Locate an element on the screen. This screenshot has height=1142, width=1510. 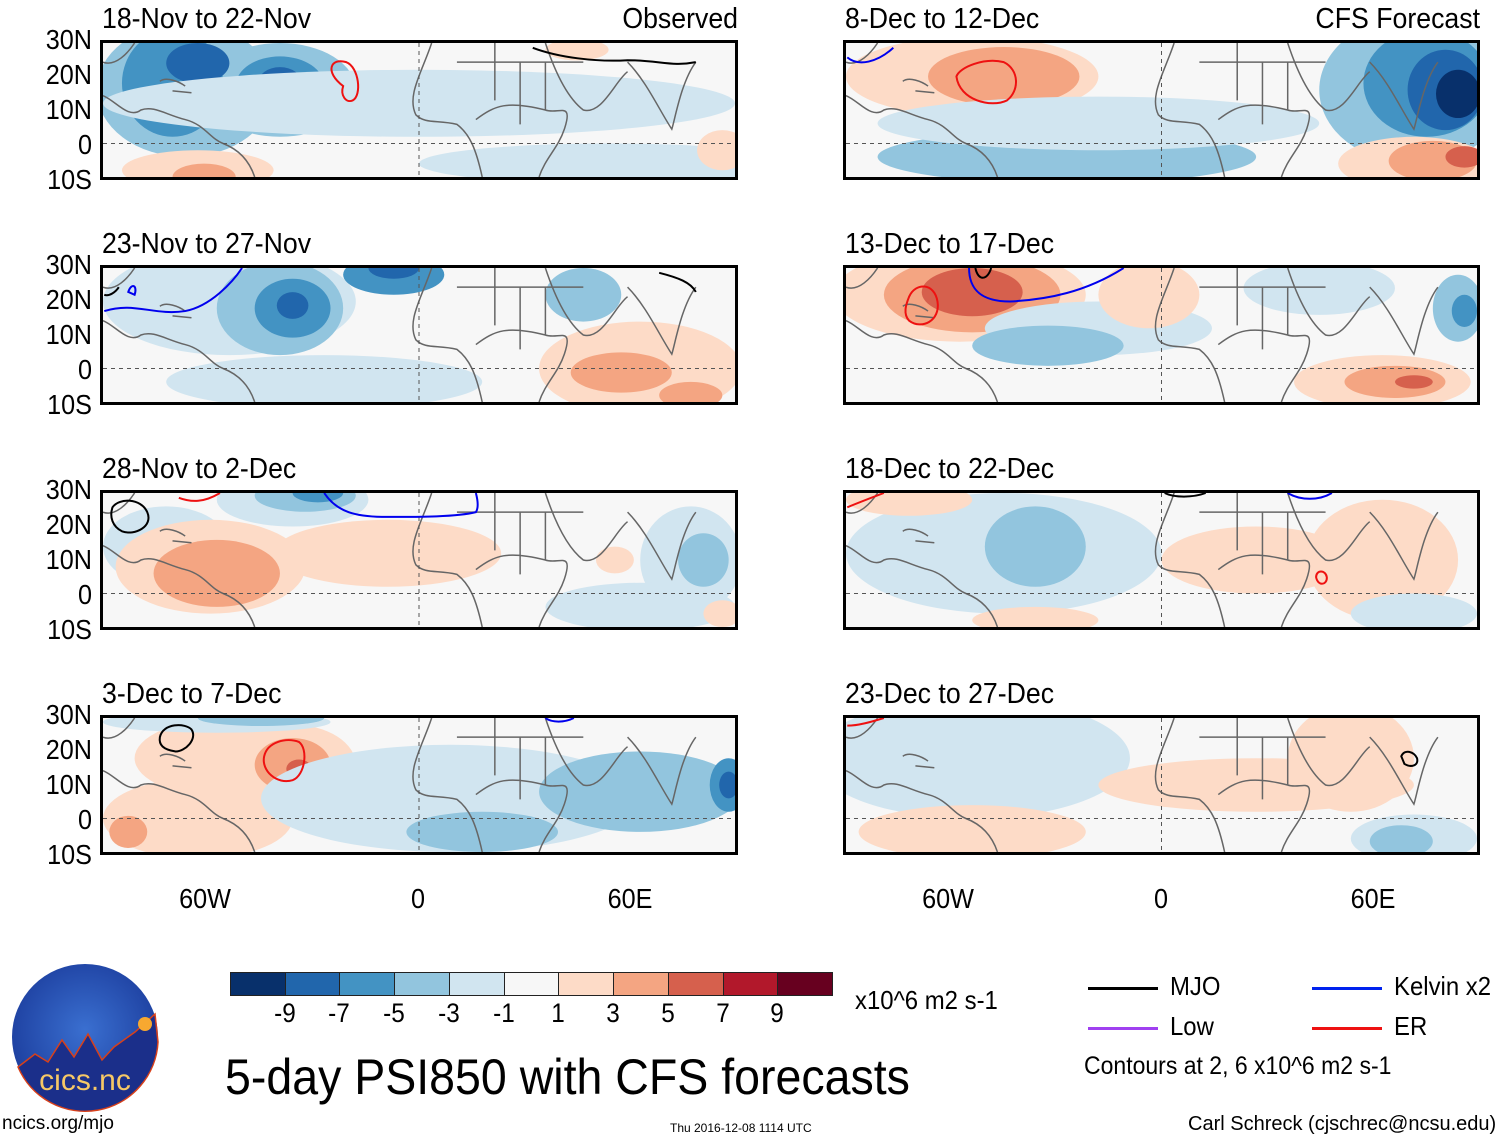
colorbar-tick-label: -7 is located at coordinates (339, 1013).